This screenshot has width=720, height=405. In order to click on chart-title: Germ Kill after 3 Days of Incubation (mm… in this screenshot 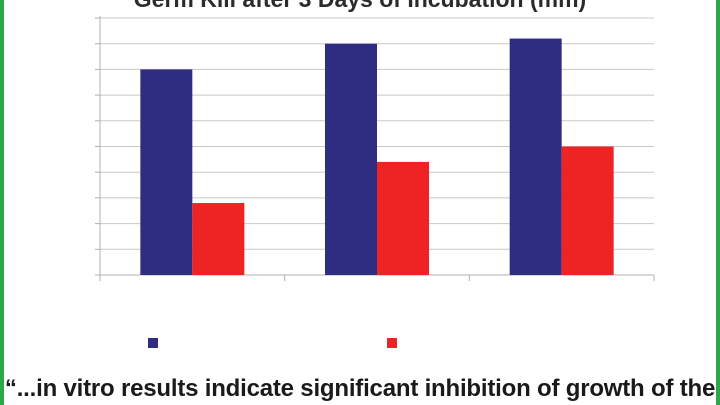, I will do `click(360, 6)`.